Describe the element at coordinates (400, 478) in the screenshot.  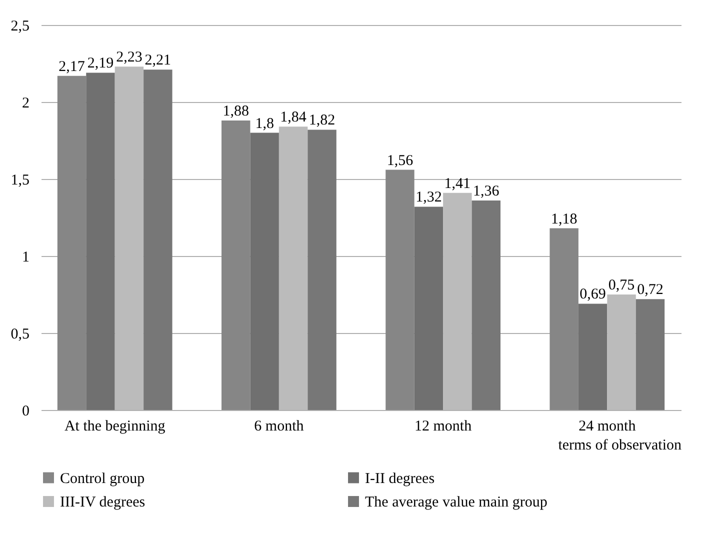
I see `legend-label: I-II degrees` at that location.